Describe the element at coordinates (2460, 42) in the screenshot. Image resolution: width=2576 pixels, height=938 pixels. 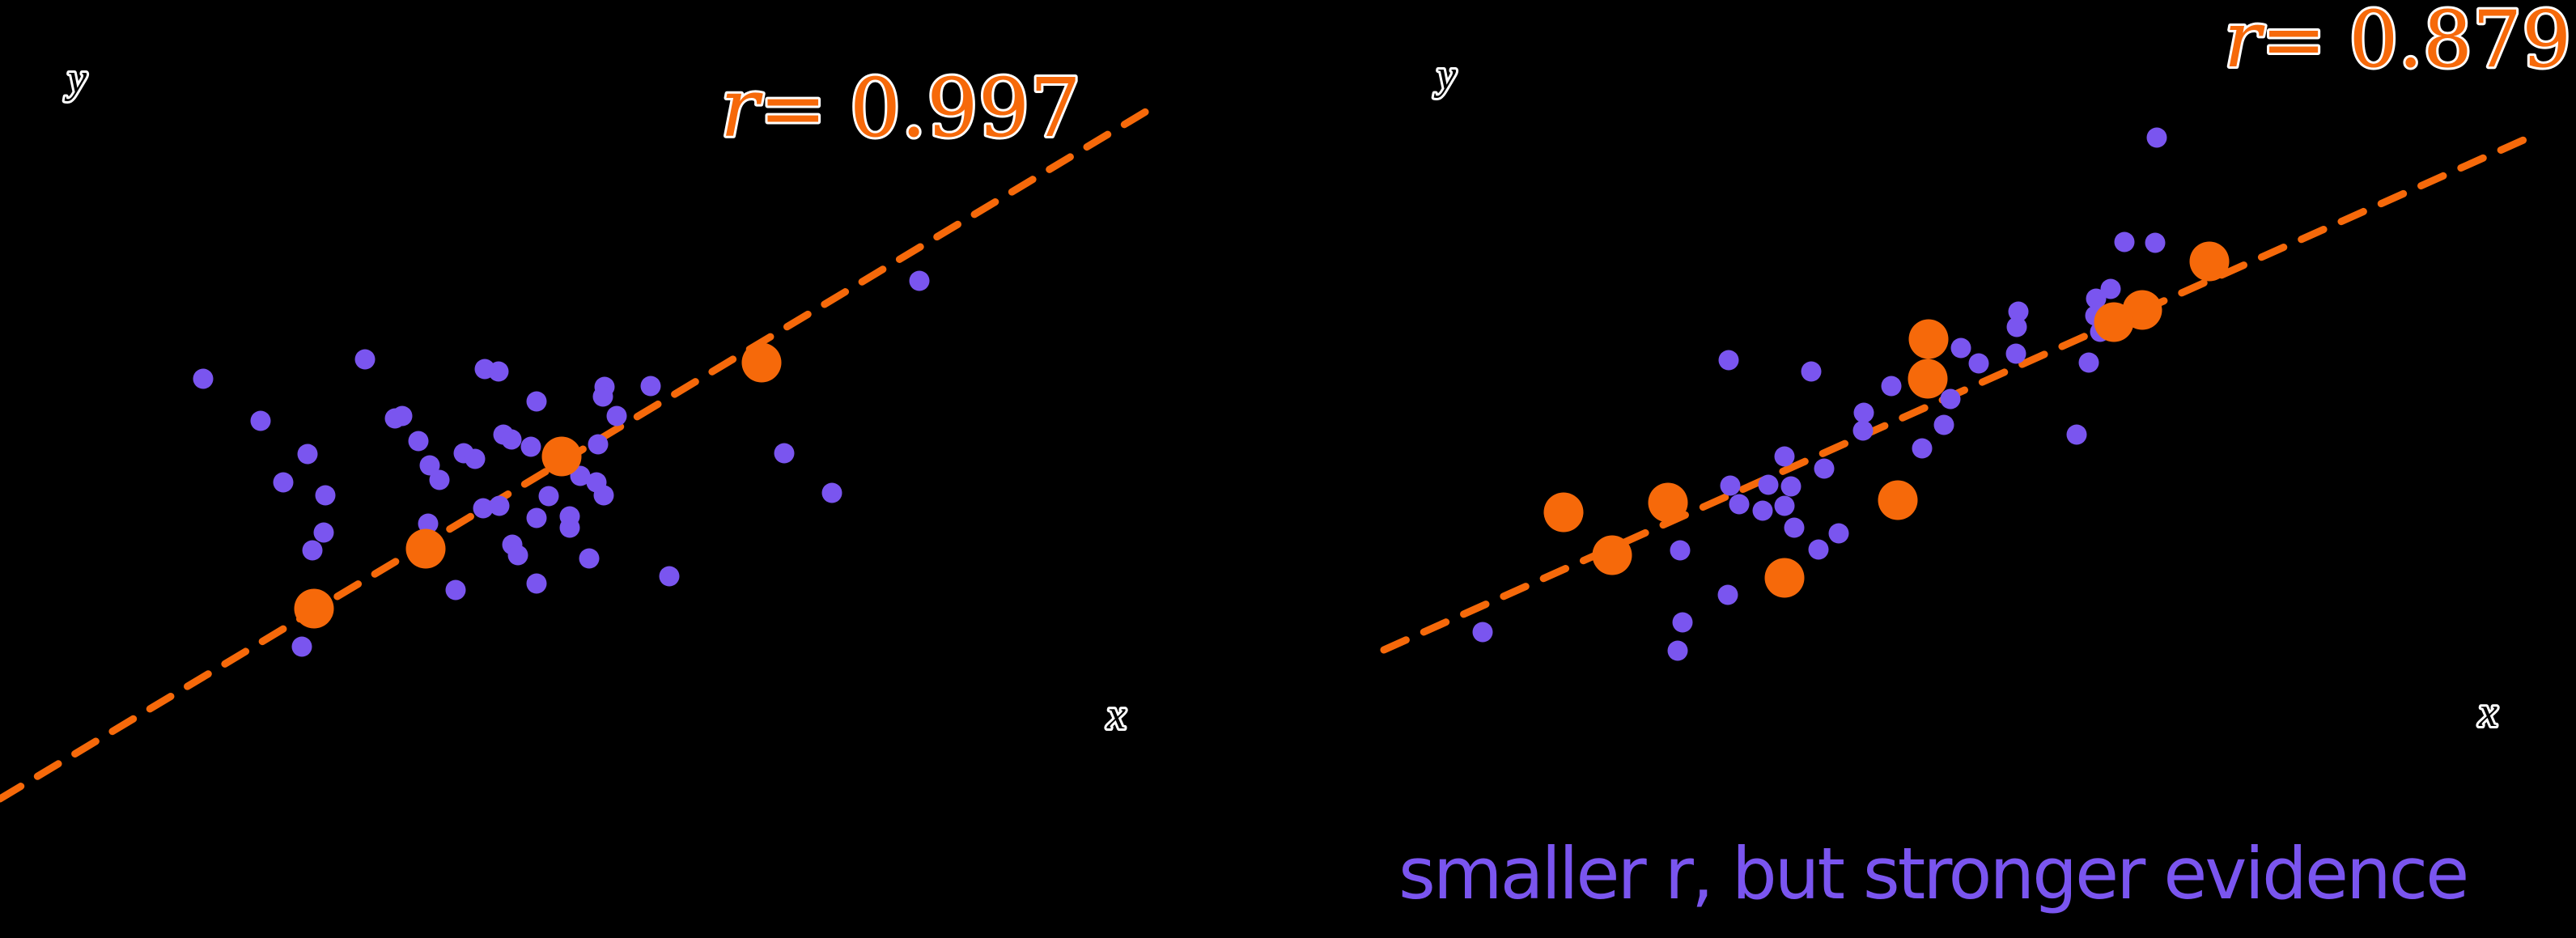
I see `r-value: 0.879` at that location.